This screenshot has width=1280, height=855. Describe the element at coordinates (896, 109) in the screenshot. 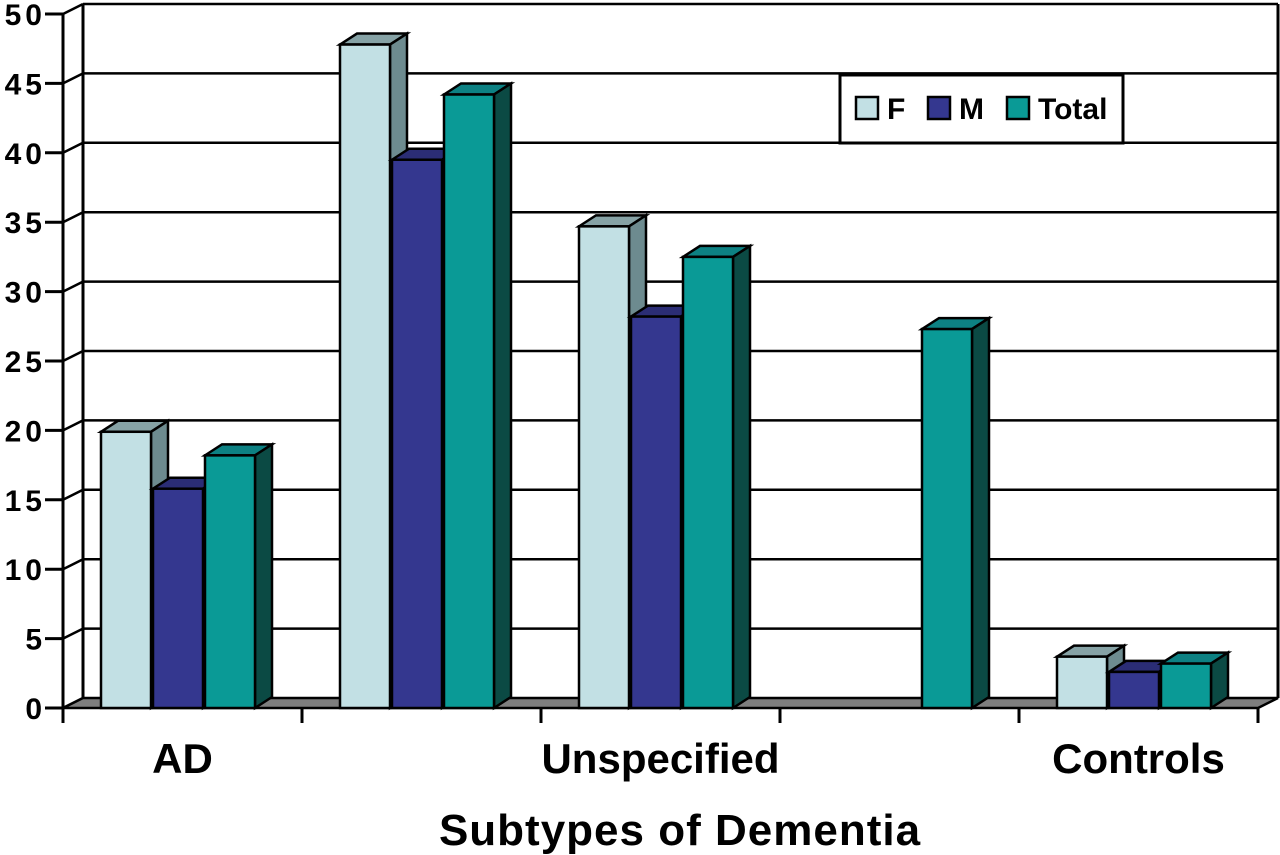

I see `legend-item-label: F` at that location.